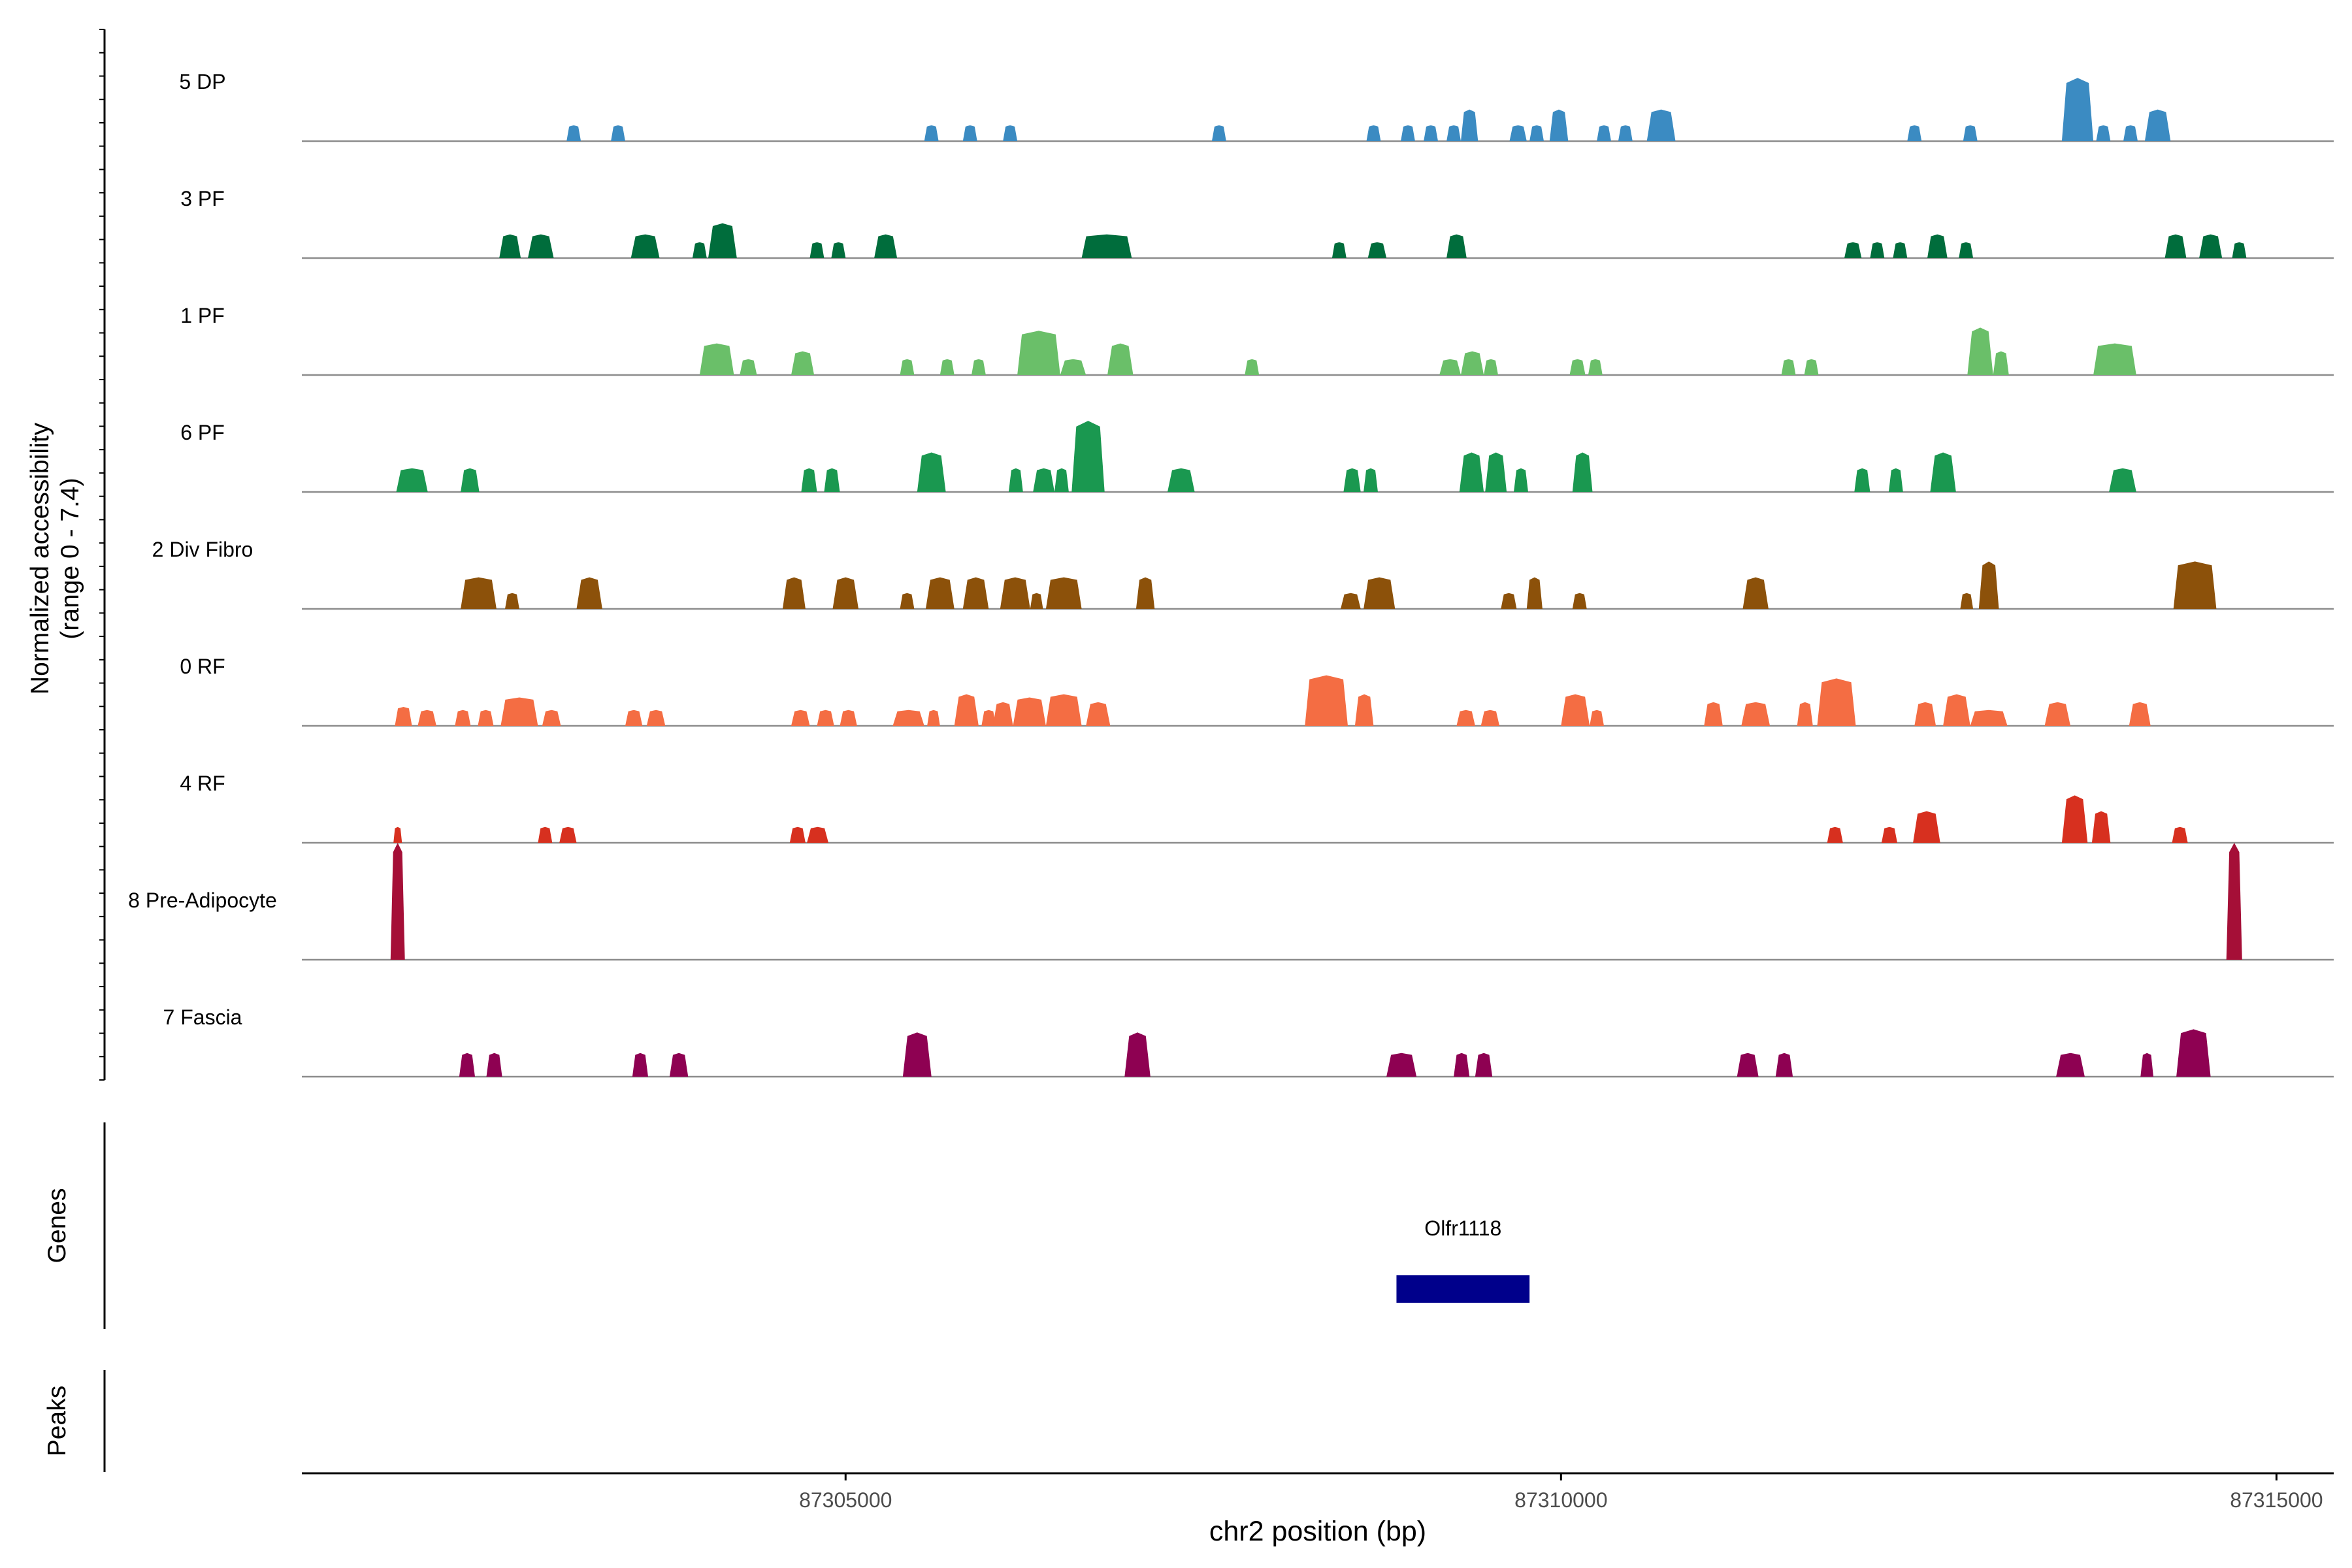 This screenshot has width=2352, height=1568. Describe the element at coordinates (202, 198) in the screenshot. I see `track-label: 3 PF` at that location.